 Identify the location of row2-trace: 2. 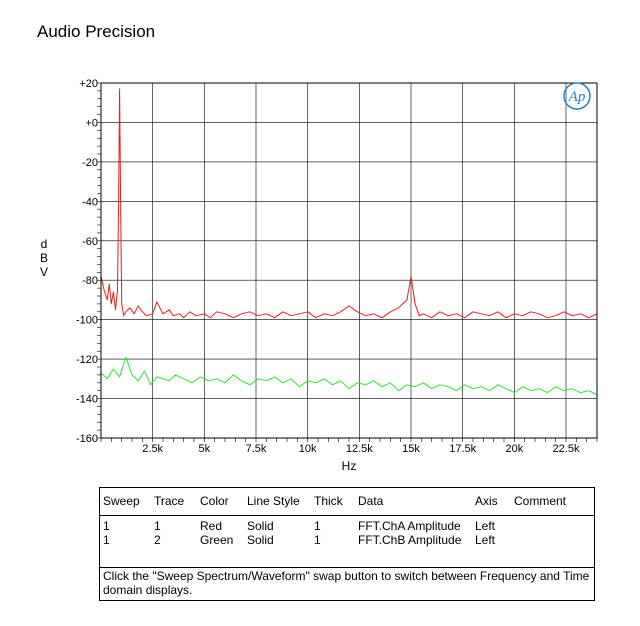
(157, 540).